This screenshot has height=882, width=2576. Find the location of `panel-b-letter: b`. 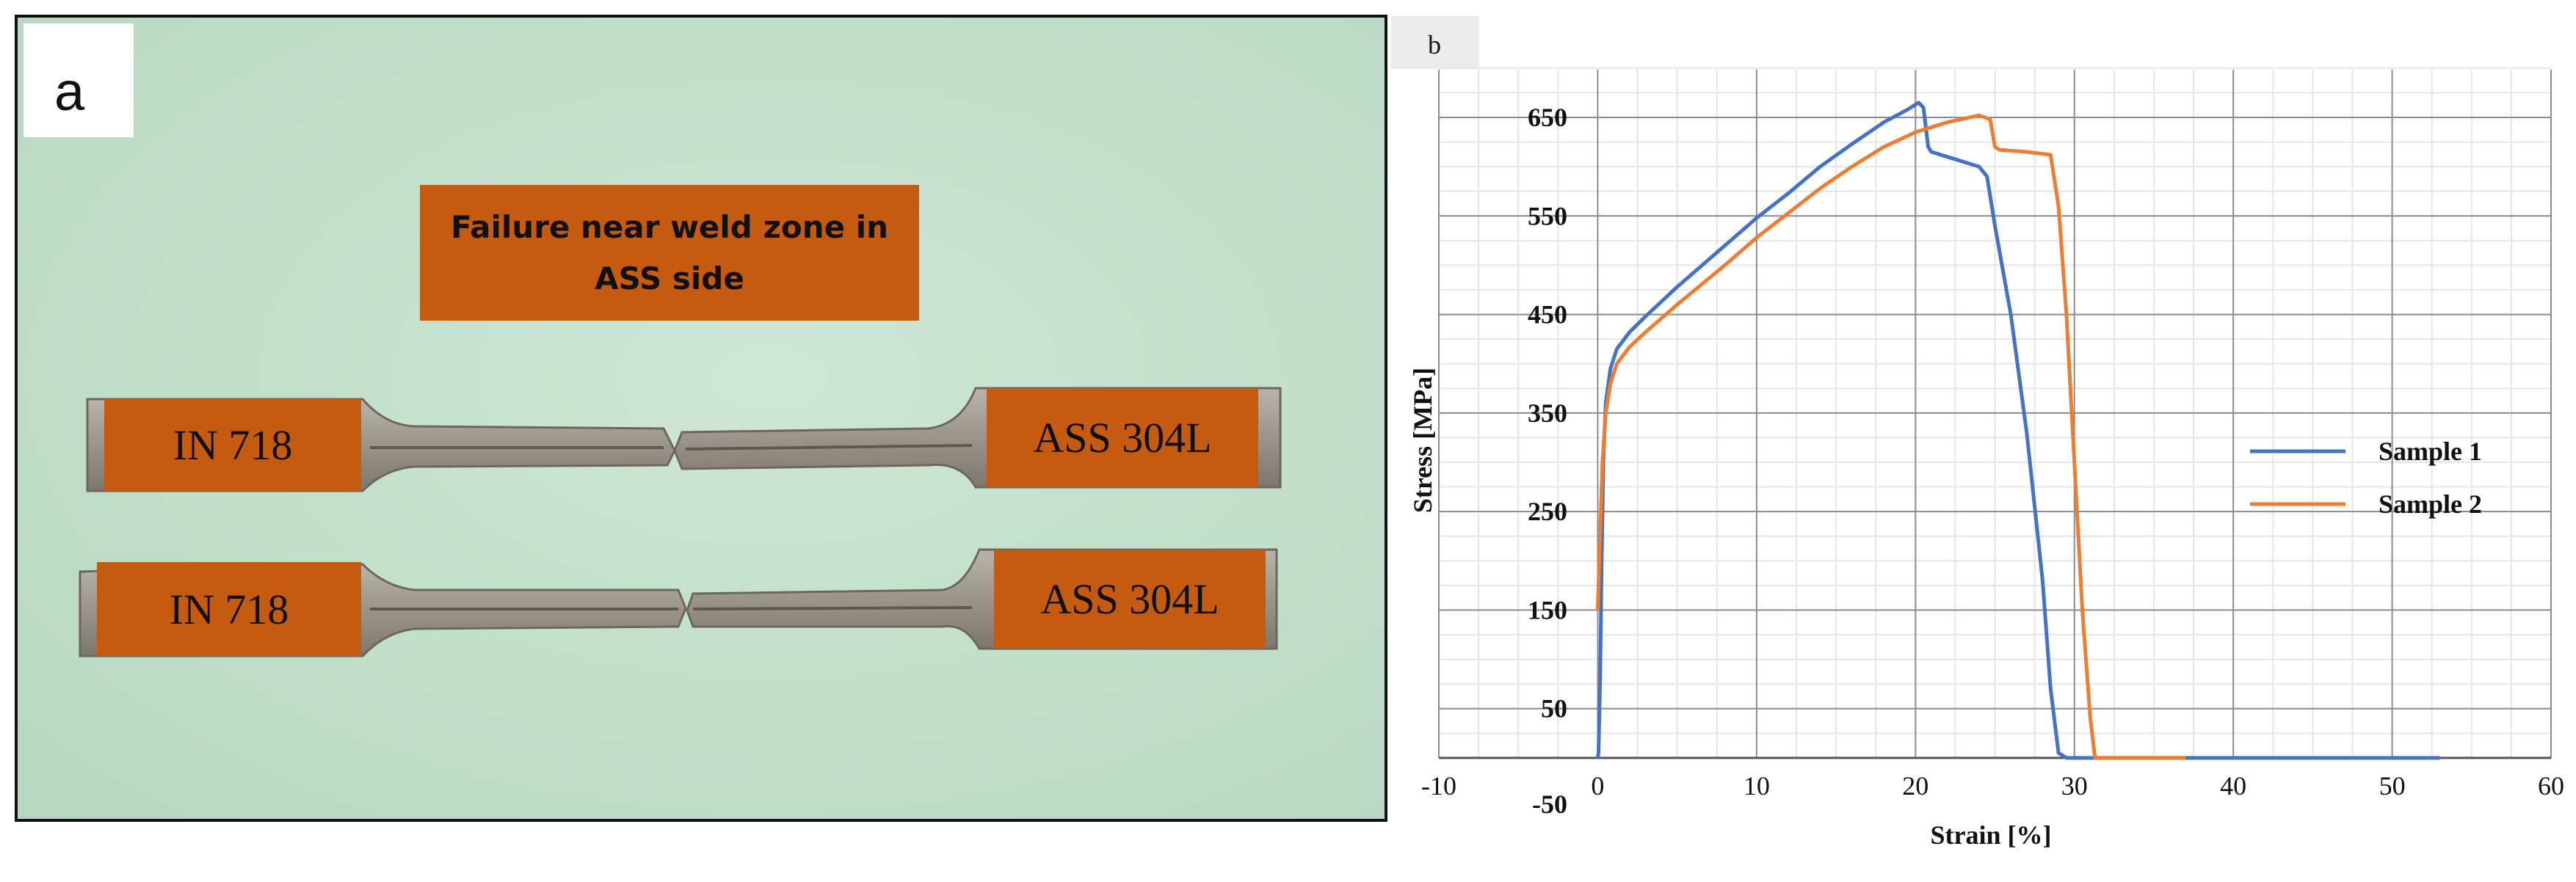

panel-b-letter: b is located at coordinates (1435, 44).